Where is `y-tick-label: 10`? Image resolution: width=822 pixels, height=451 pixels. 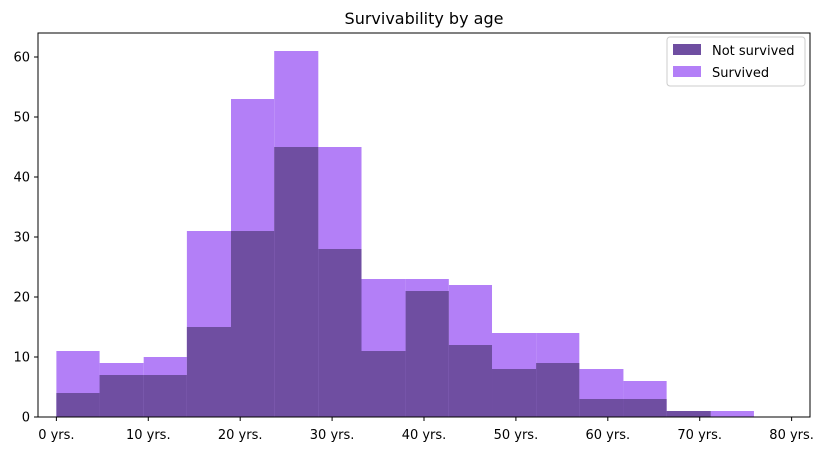 y-tick-label: 10 is located at coordinates (21, 358).